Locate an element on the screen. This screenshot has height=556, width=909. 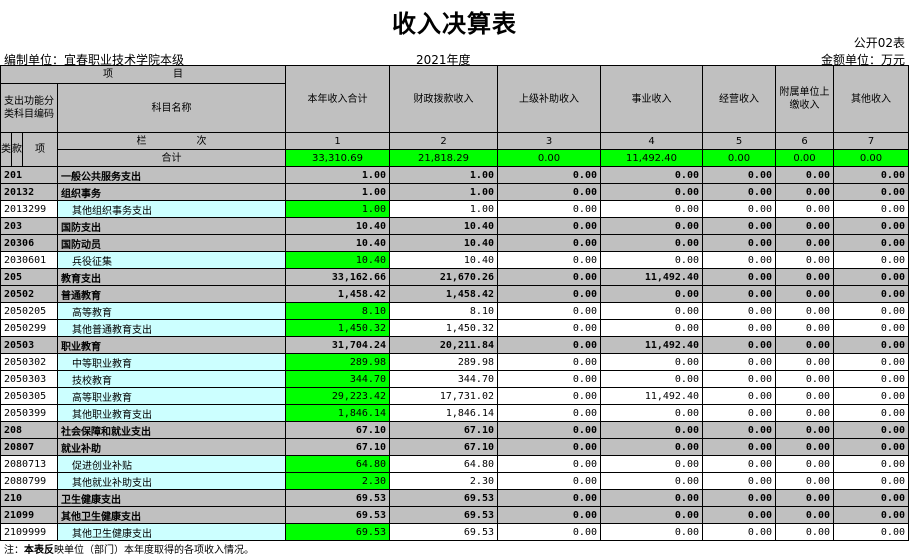
row-col-1: 1.00 is located at coordinates (337, 209).